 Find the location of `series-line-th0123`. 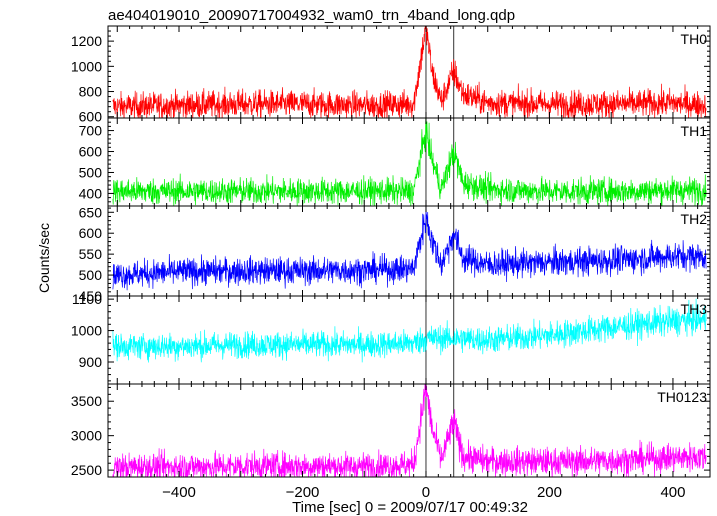

series-line-th0123 is located at coordinates (409, 430).